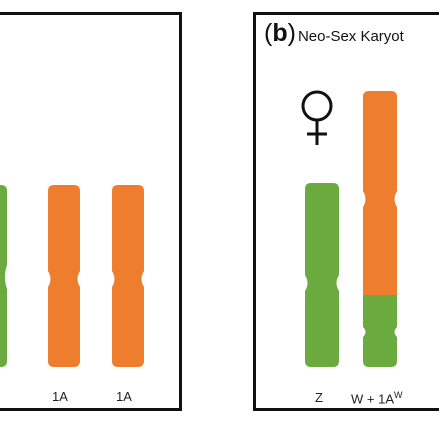  Describe the element at coordinates (319, 397) in the screenshot. I see `label-z: Z` at that location.